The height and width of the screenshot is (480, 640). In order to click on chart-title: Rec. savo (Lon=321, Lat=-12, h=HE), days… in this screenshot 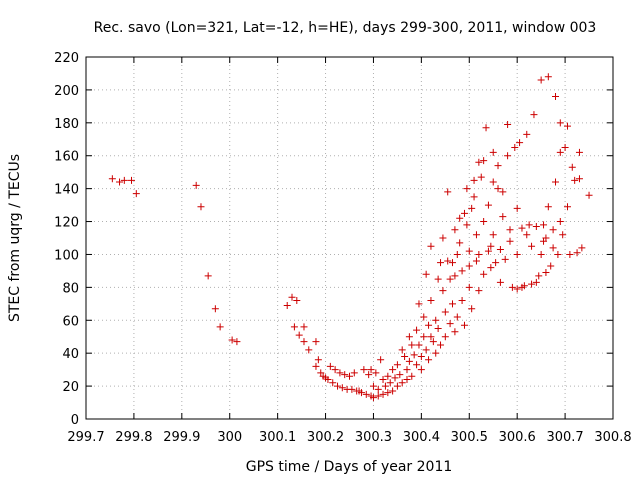, I will do `click(345, 28)`.